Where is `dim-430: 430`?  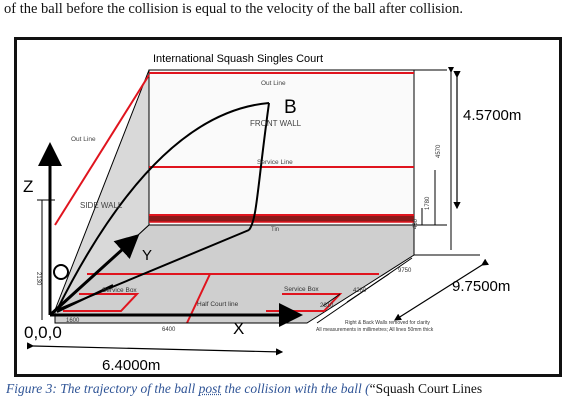 dim-430: 430 is located at coordinates (416, 223).